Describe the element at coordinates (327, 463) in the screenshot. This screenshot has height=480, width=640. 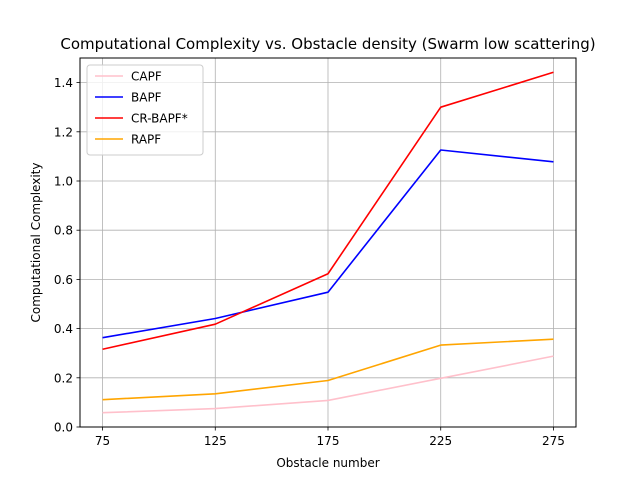
I see `x-axis-label: Obstacle number` at that location.